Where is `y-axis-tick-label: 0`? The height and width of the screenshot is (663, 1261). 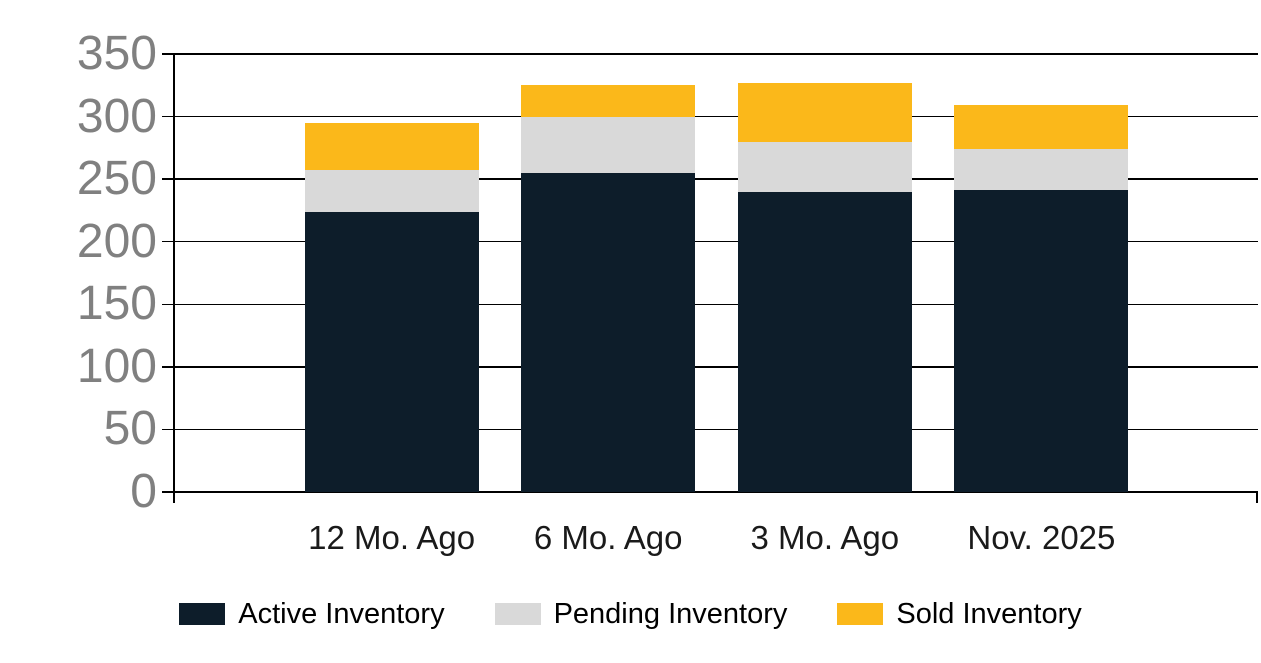
y-axis-tick-label: 0 is located at coordinates (143, 491).